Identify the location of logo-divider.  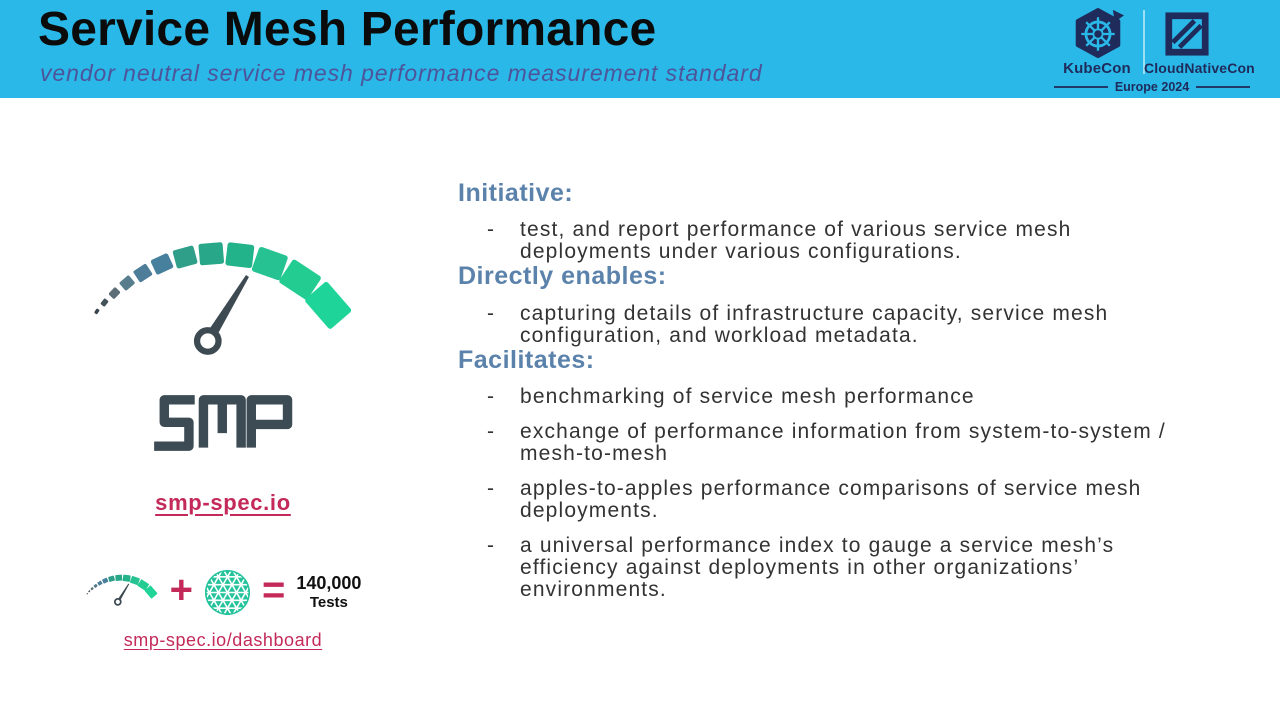
(1144, 42).